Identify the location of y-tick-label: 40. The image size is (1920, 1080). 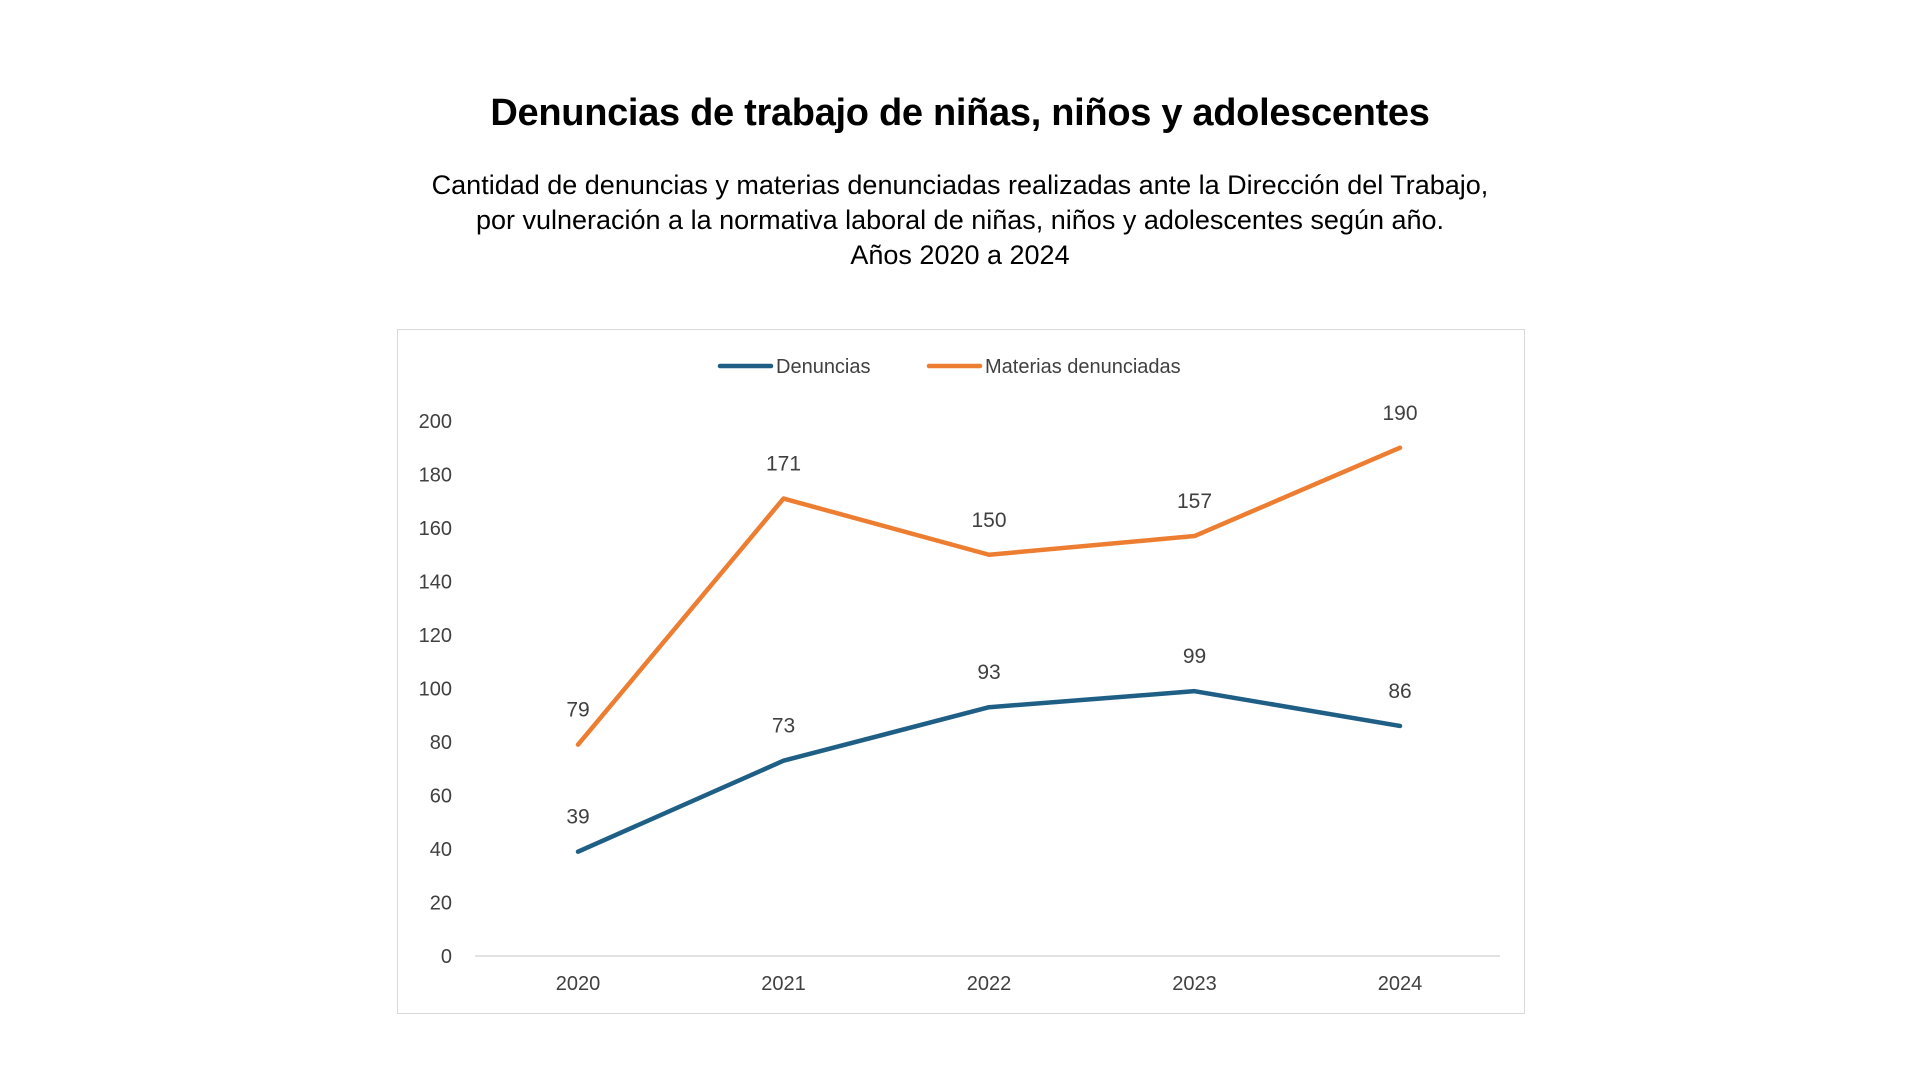
(441, 850).